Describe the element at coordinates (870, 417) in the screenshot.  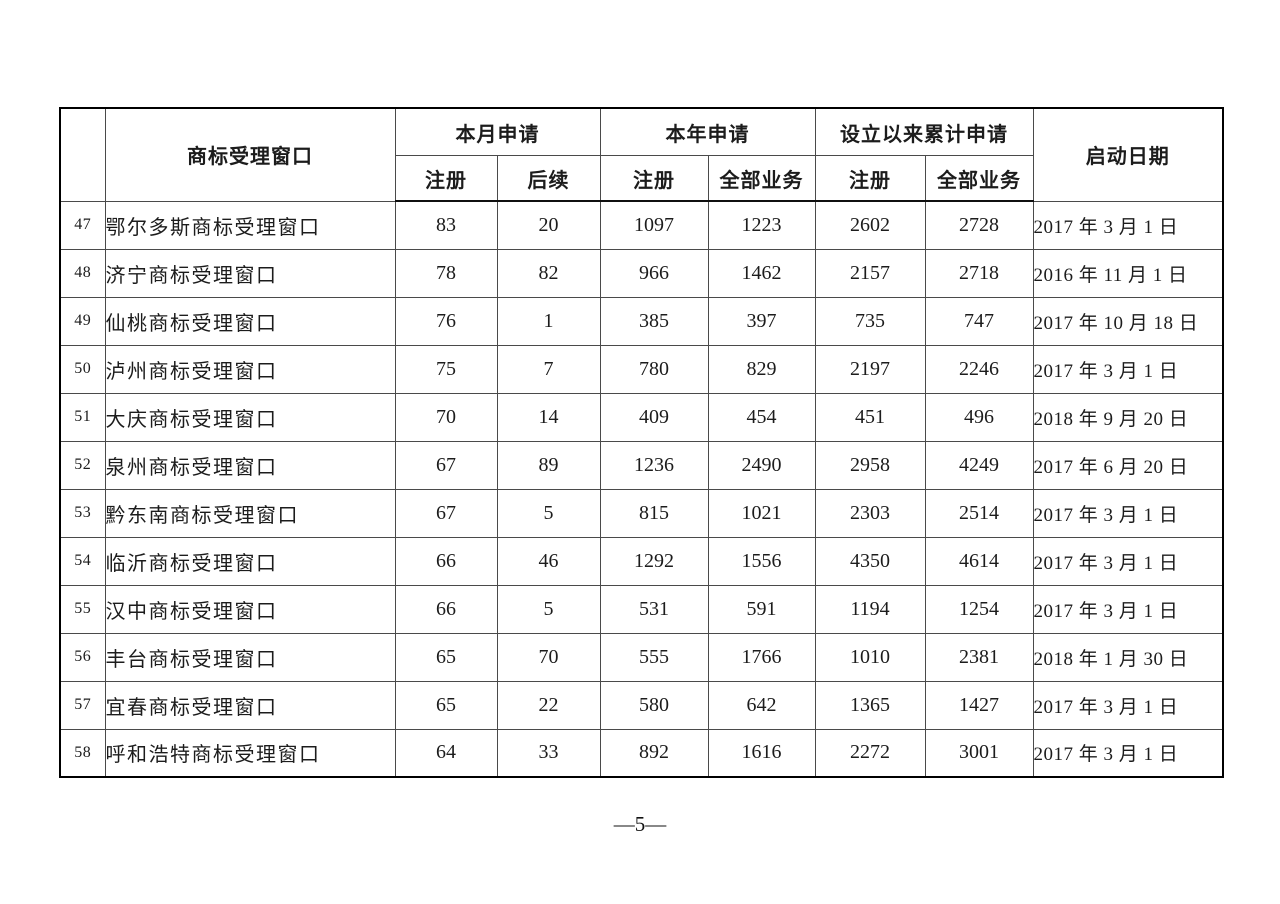
I see `total-register-value: 451` at that location.